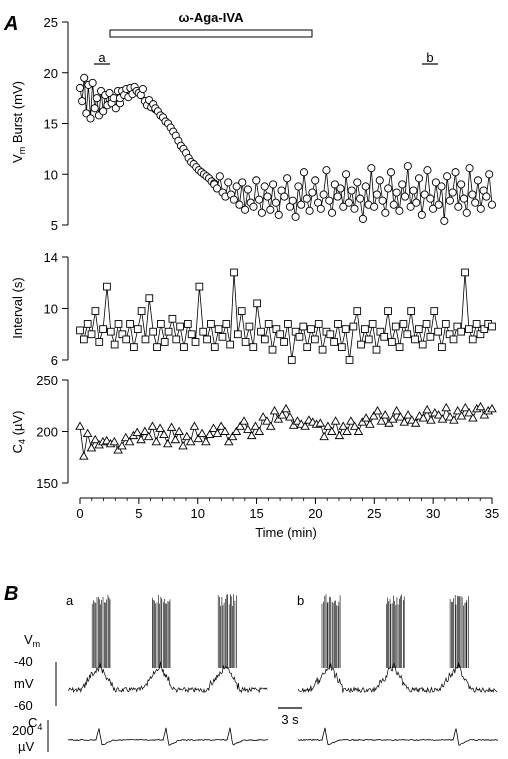 Image resolution: width=508 pixels, height=759 pixels. I want to click on sweep-b-spike-burst, so click(459, 631).